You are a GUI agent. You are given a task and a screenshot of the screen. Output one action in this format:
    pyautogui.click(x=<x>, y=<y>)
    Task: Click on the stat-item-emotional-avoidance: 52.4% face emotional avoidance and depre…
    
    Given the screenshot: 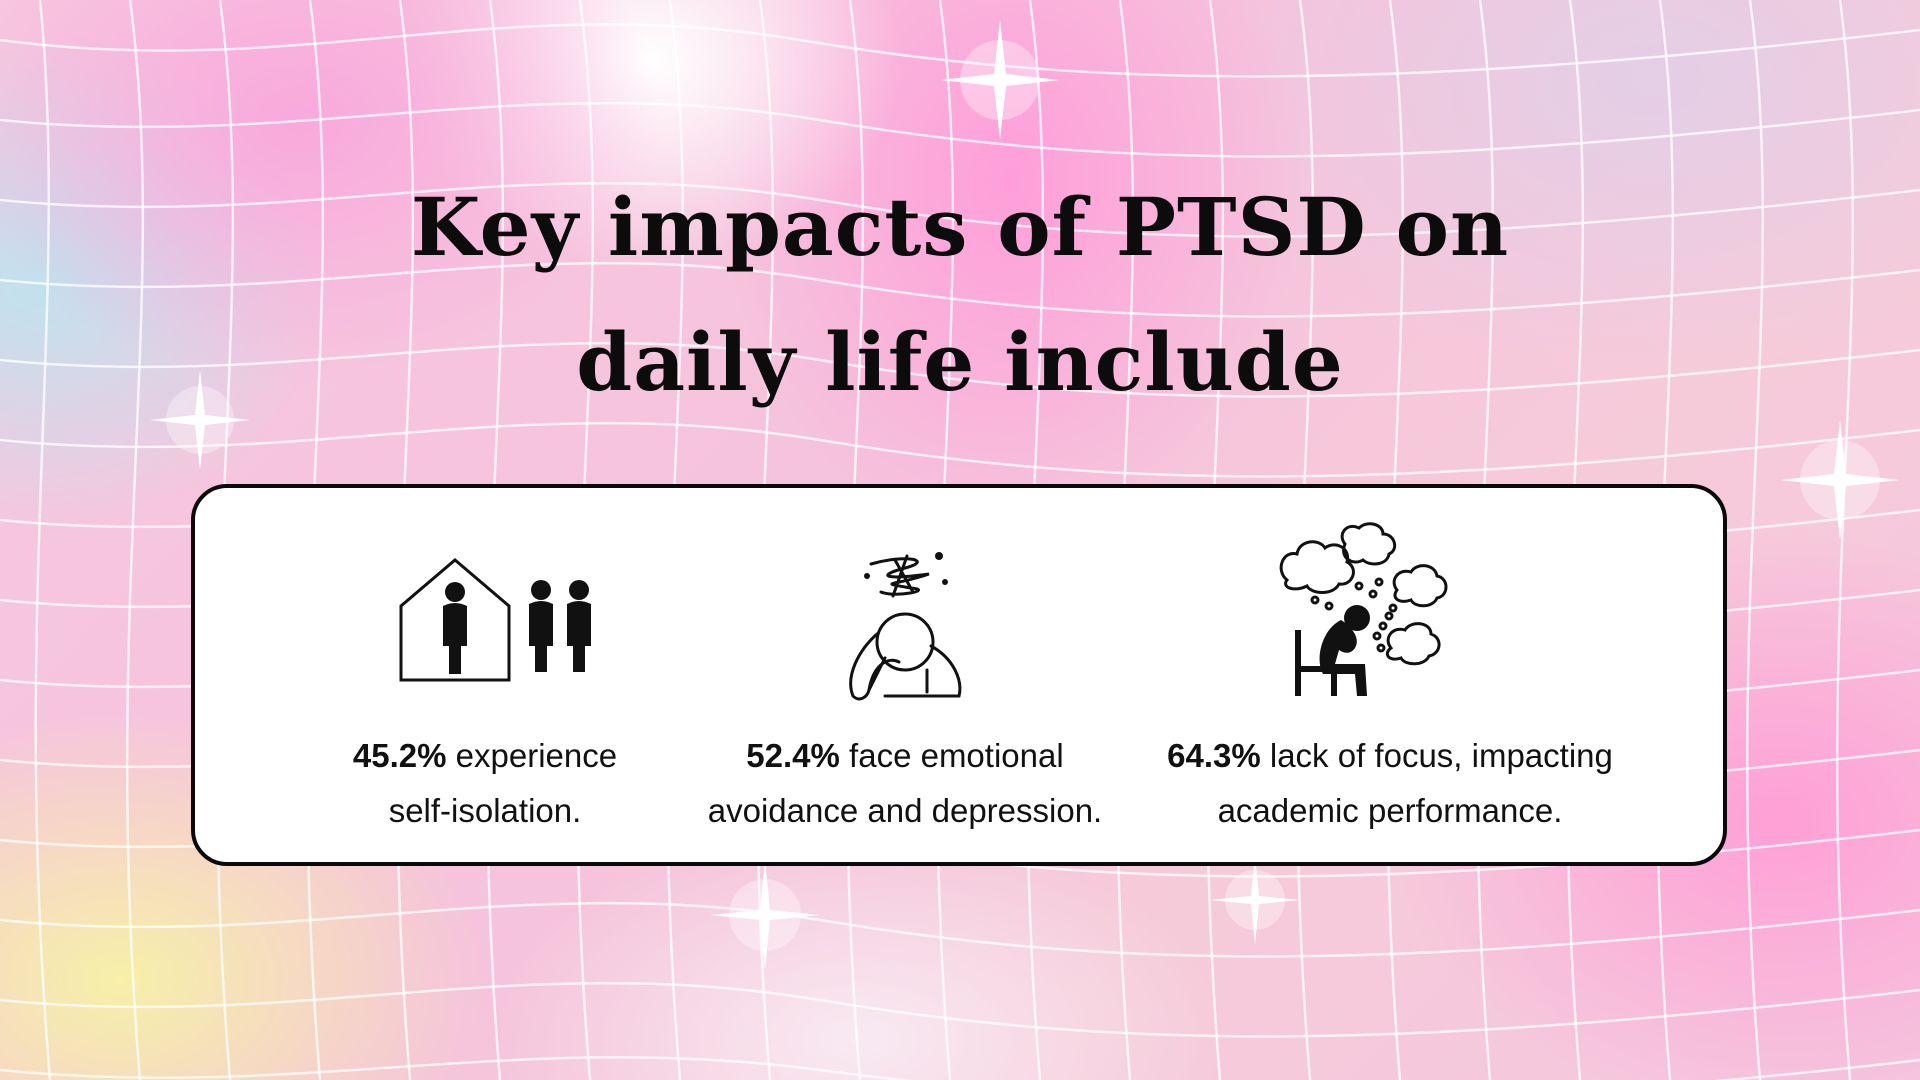 What is the action you would take?
    pyautogui.click(x=905, y=675)
    